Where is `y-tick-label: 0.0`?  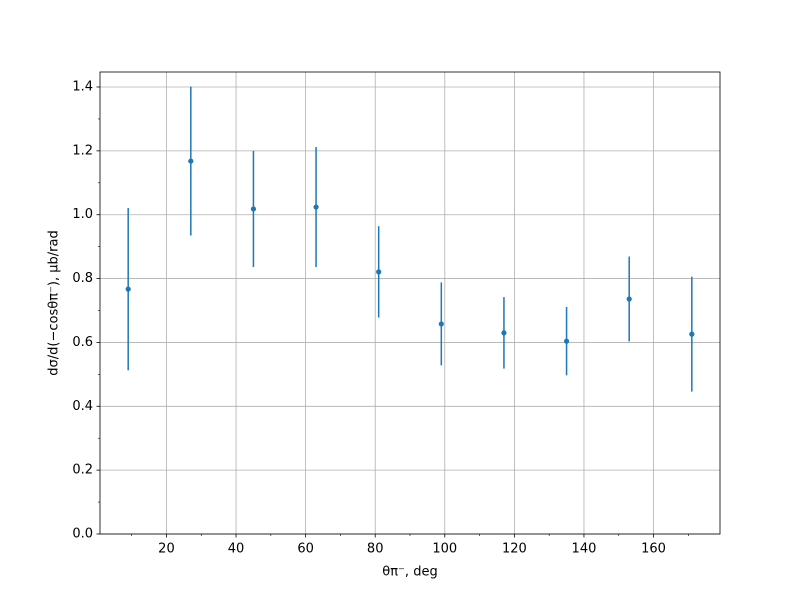 y-tick-label: 0.0 is located at coordinates (82, 534).